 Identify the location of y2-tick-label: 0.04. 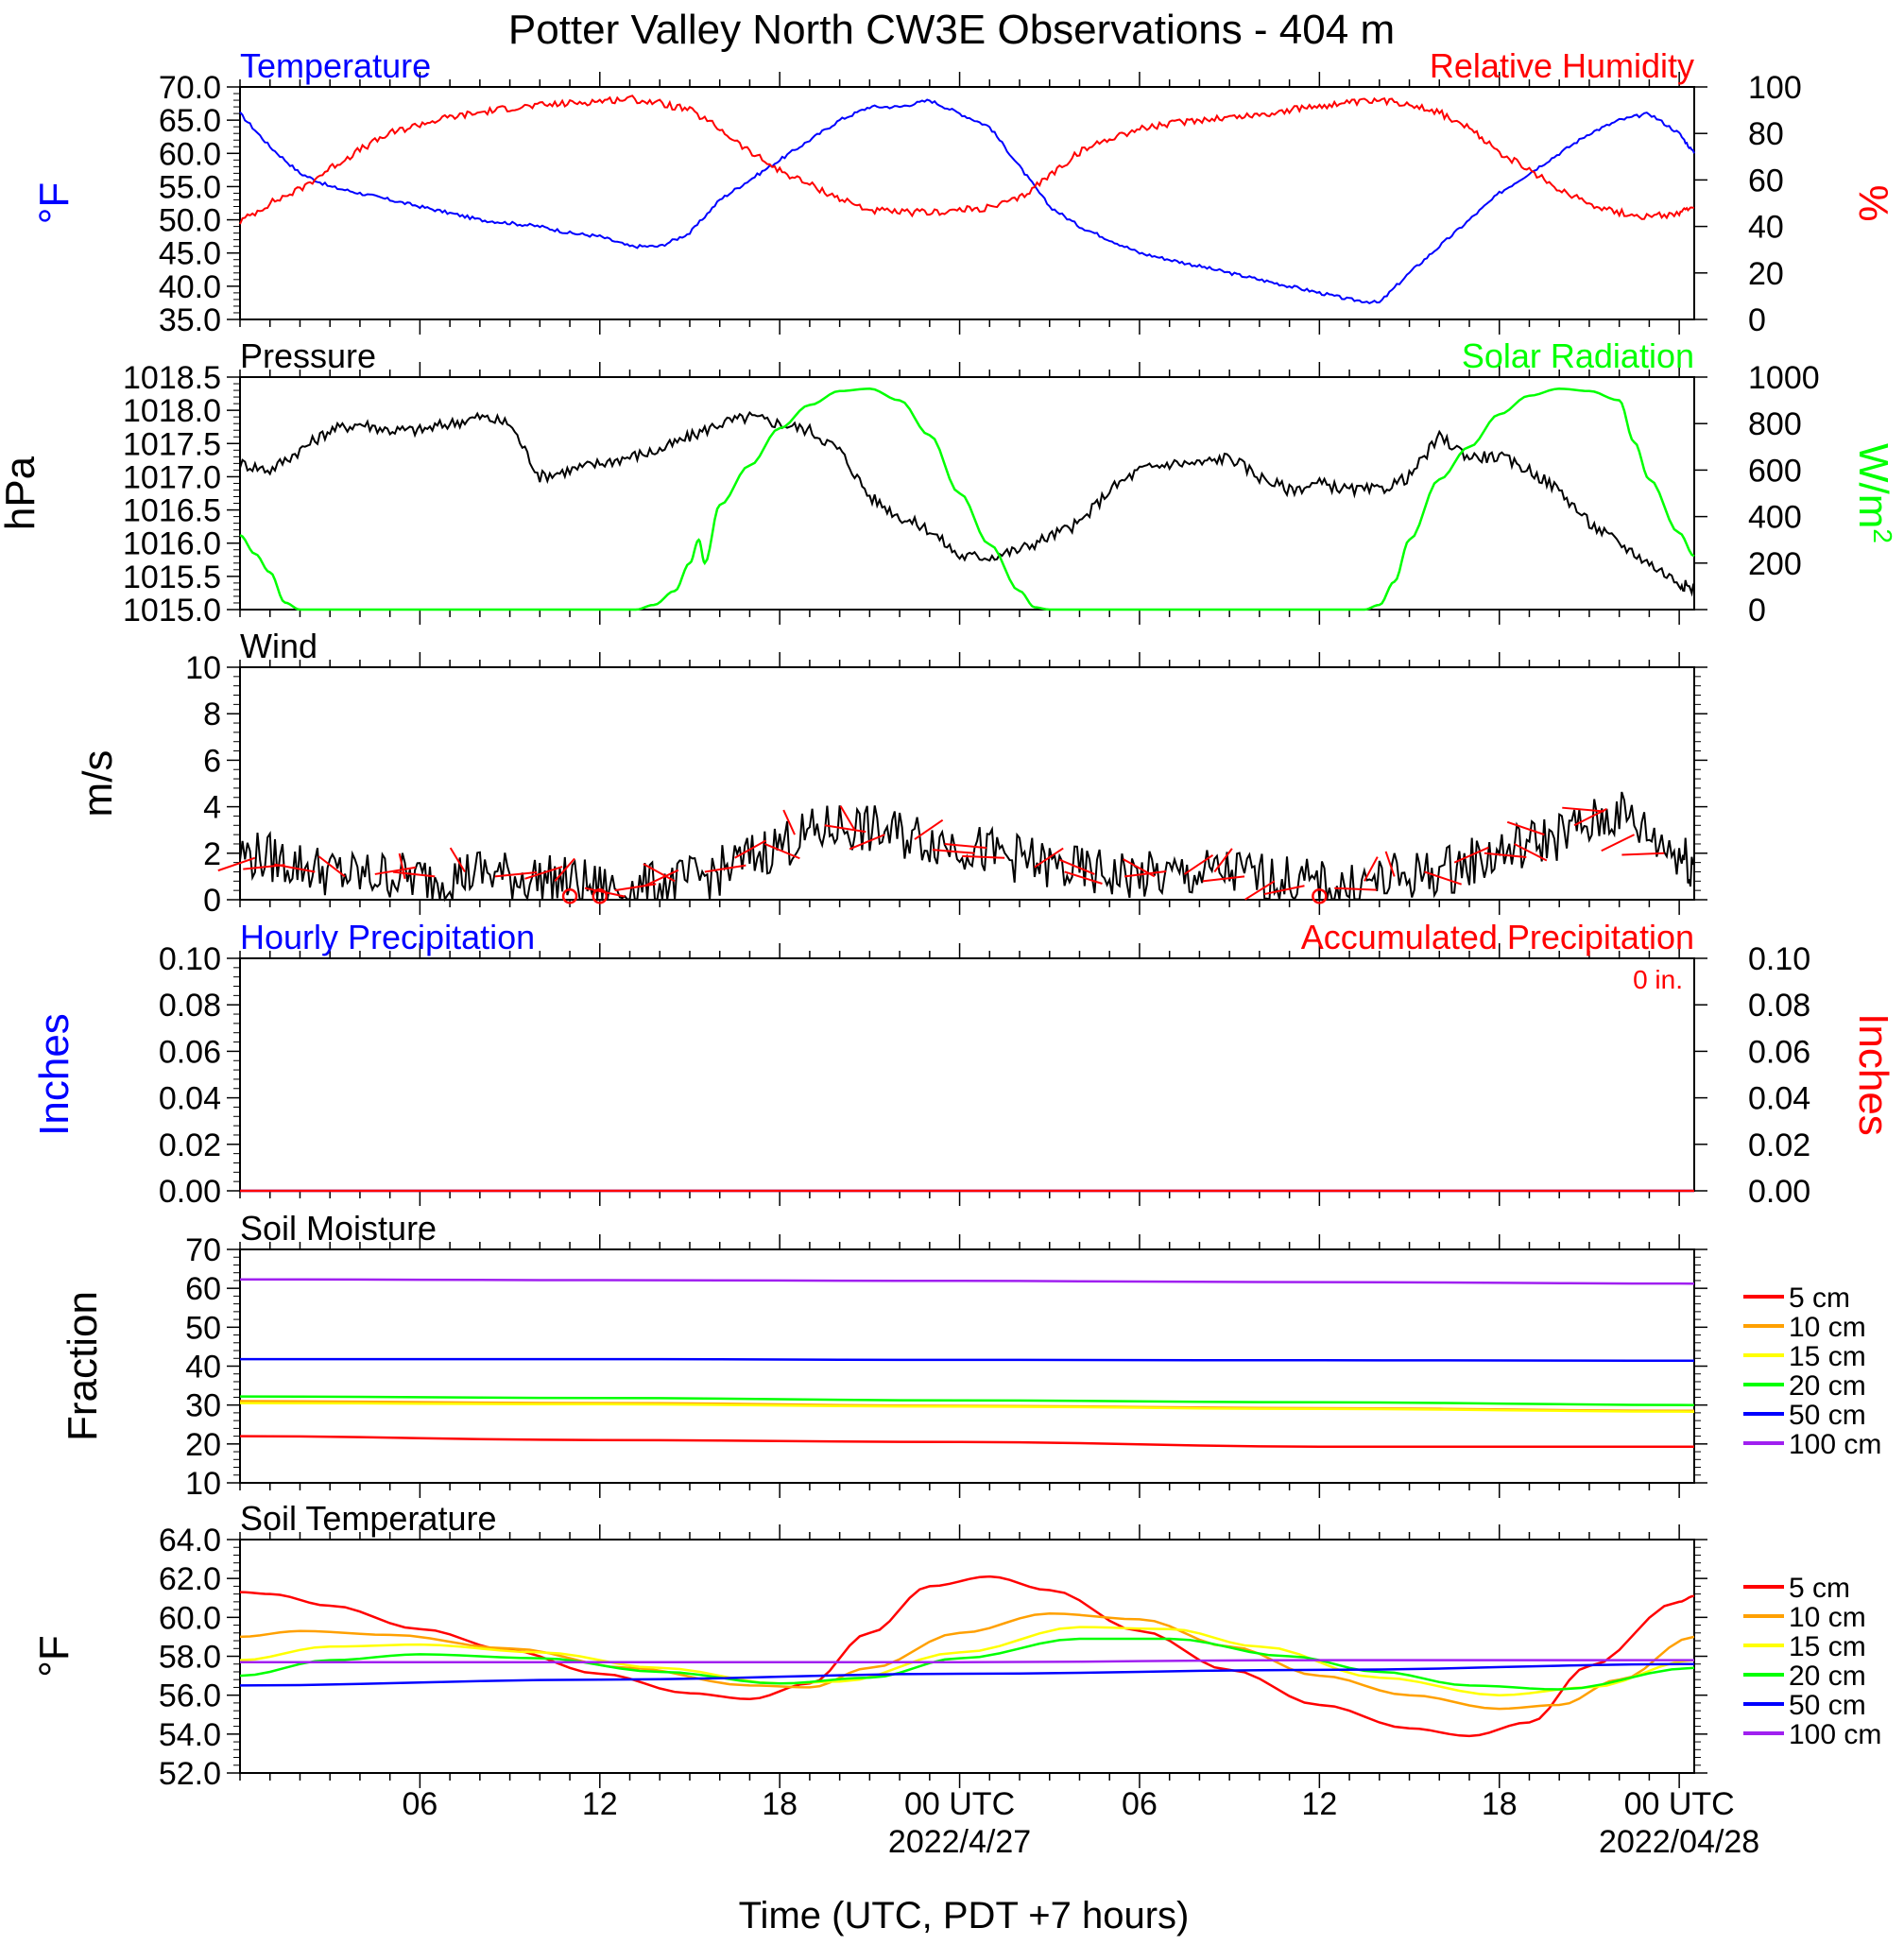
(1779, 1099).